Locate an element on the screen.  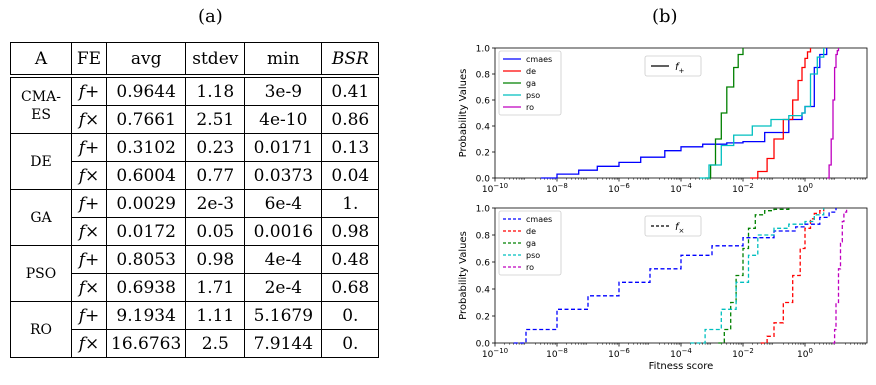
stdev-cell: 2.5 is located at coordinates (215, 343).